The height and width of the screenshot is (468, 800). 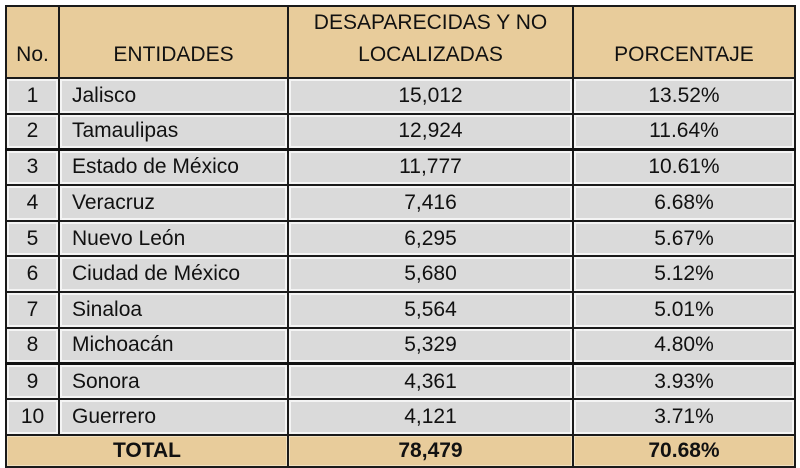 What do you see at coordinates (32, 96) in the screenshot?
I see `cell-no: 1` at bounding box center [32, 96].